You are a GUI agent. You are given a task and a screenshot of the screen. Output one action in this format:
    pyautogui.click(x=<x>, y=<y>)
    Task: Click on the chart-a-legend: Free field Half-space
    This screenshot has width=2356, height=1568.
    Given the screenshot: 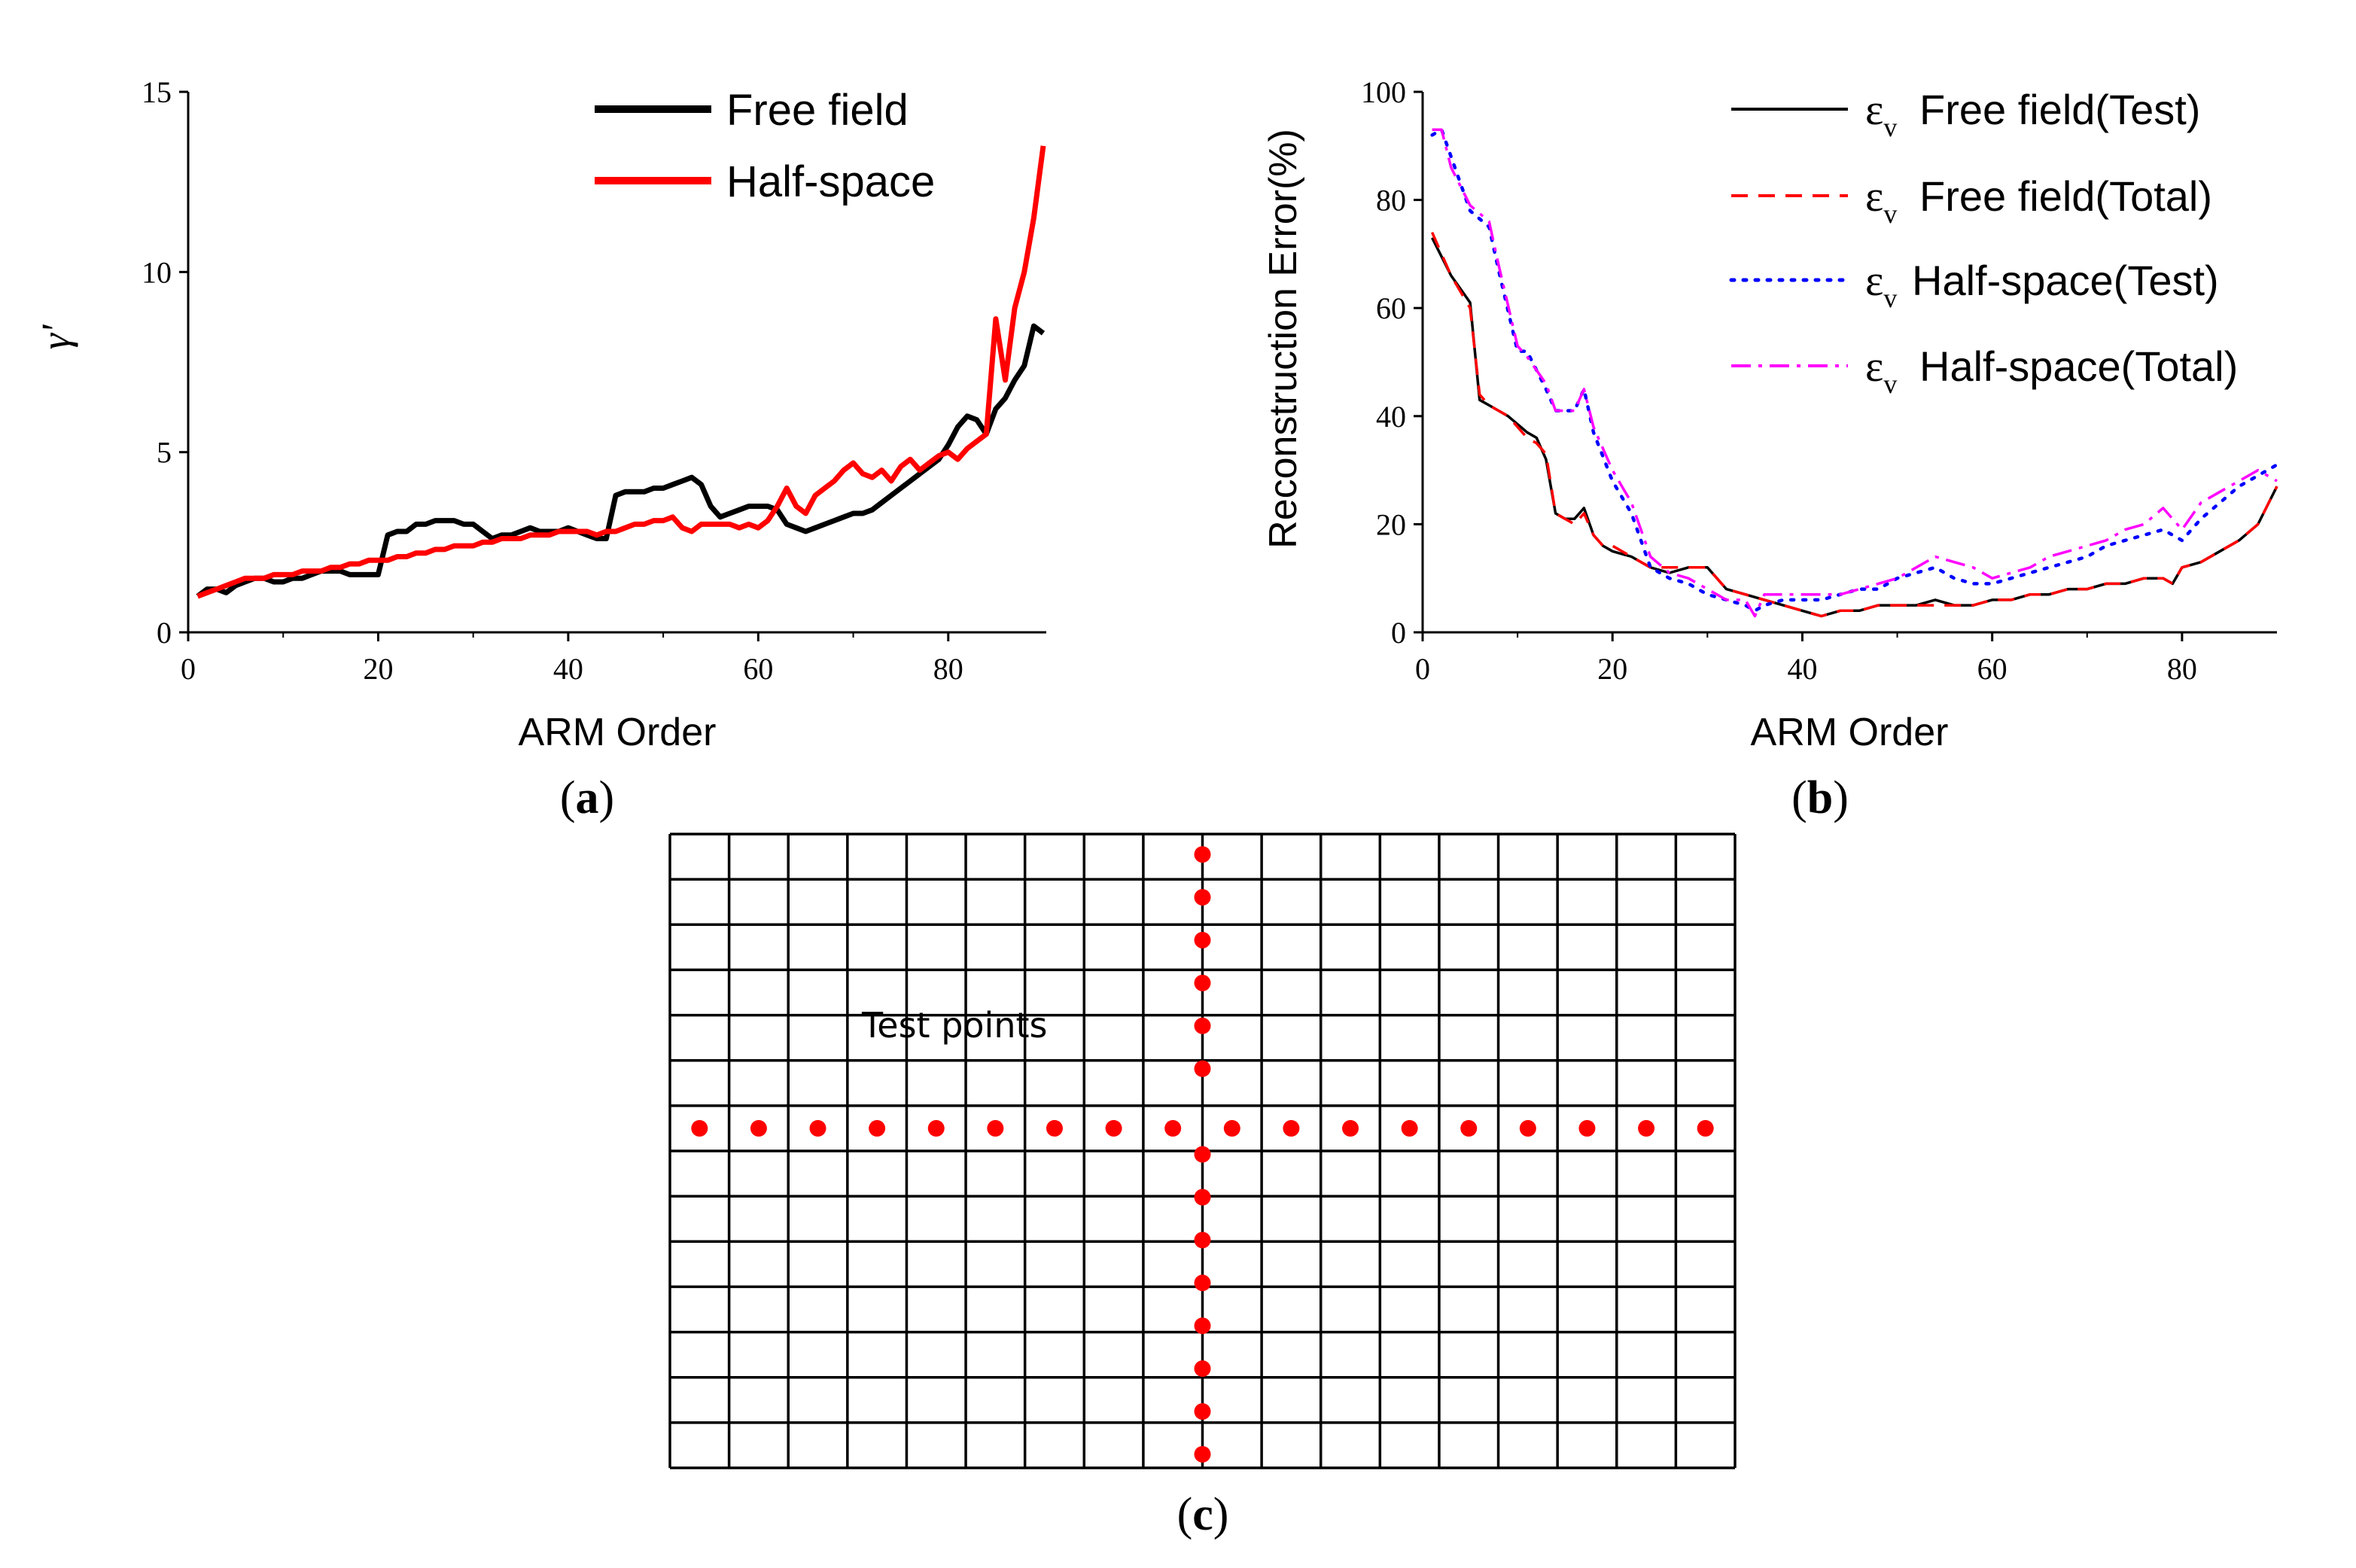 What is the action you would take?
    pyautogui.click(x=765, y=146)
    